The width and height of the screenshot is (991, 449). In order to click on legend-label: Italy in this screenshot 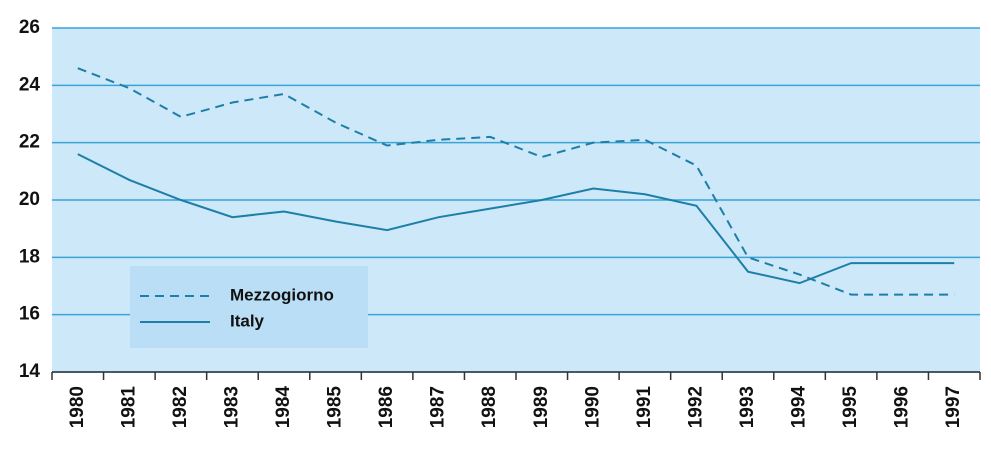, I will do `click(247, 320)`.